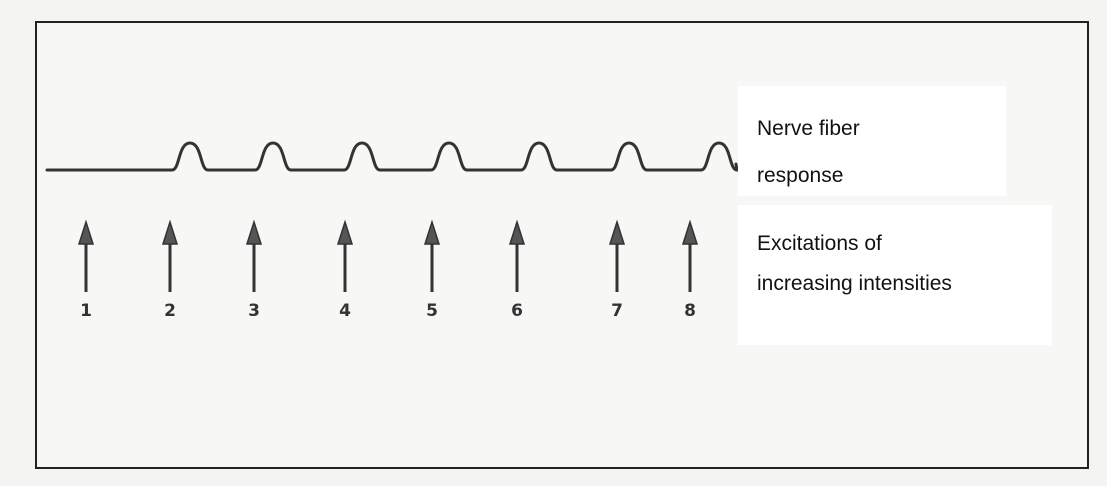 The width and height of the screenshot is (1107, 486). I want to click on stimulus-number: 1, so click(86, 311).